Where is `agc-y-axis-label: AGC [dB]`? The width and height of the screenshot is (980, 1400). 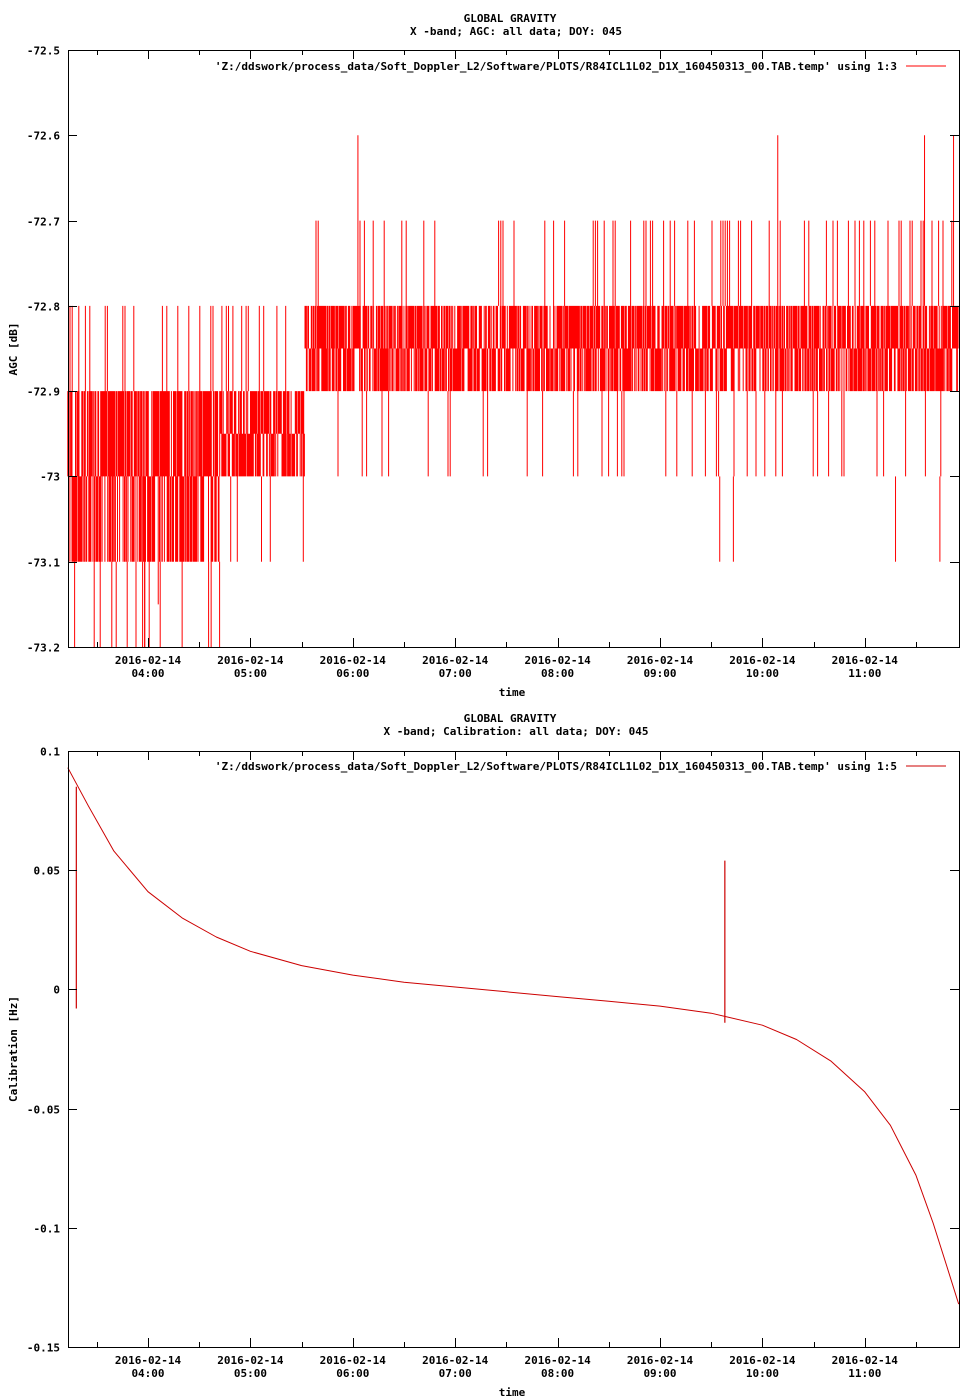
agc-y-axis-label: AGC [dB] is located at coordinates (13, 349).